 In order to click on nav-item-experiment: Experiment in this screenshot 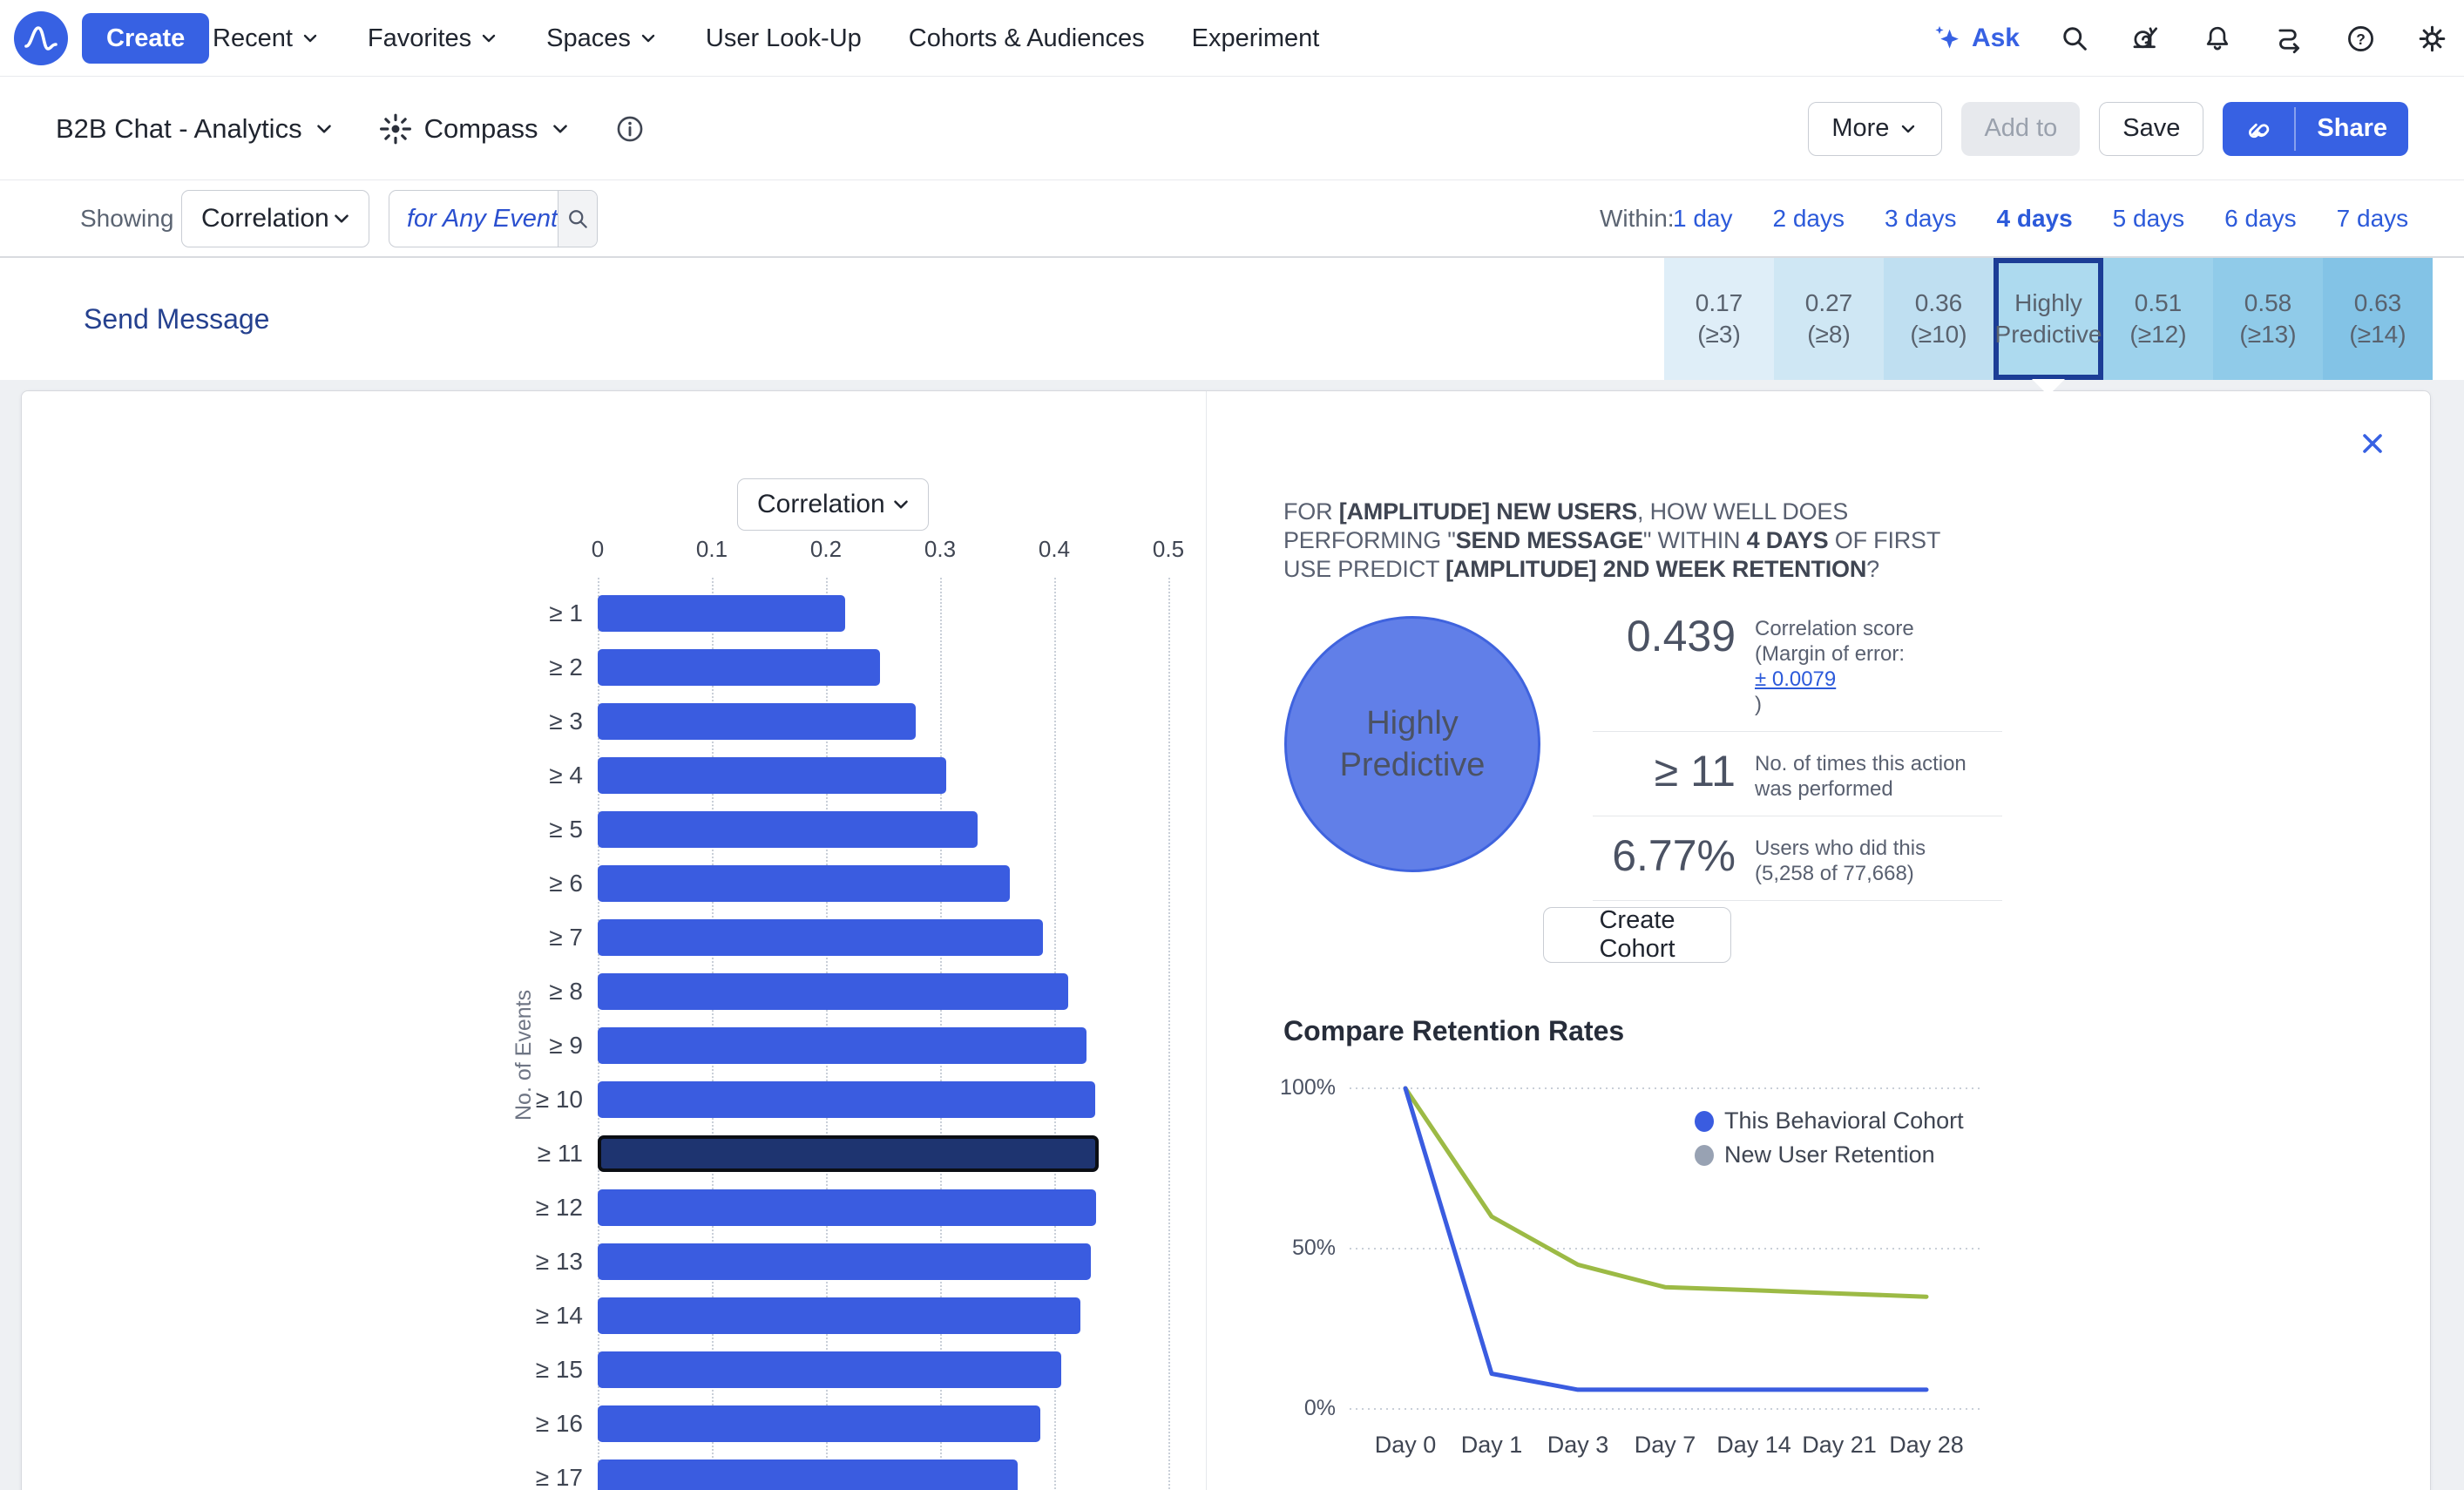, I will do `click(1255, 38)`.